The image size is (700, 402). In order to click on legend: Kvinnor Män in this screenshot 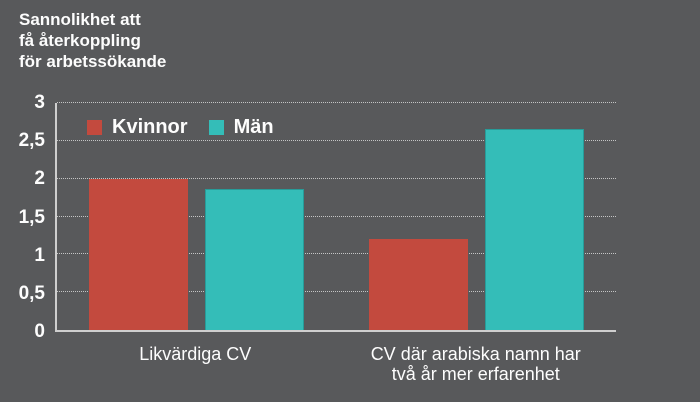, I will do `click(180, 127)`.